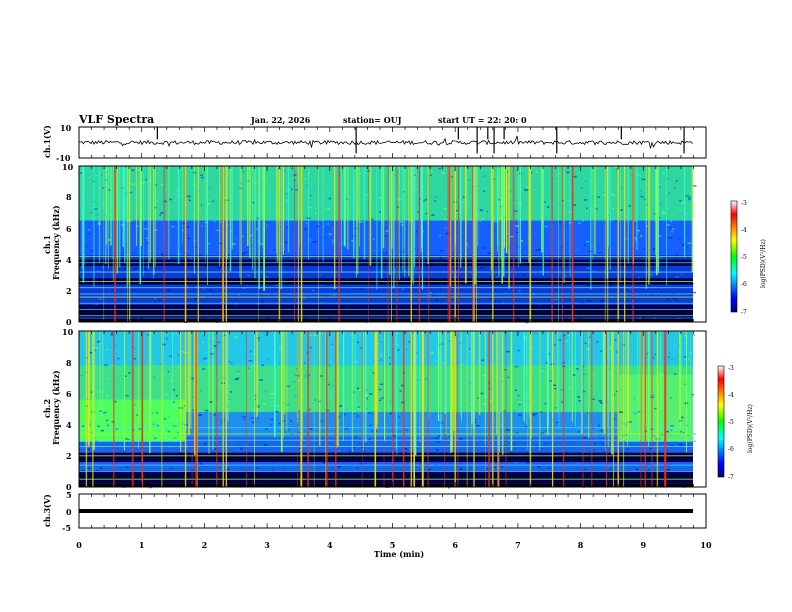 This screenshot has width=792, height=612. What do you see at coordinates (744, 312) in the screenshot?
I see `ch1-colorbar-tick-m7: -7` at bounding box center [744, 312].